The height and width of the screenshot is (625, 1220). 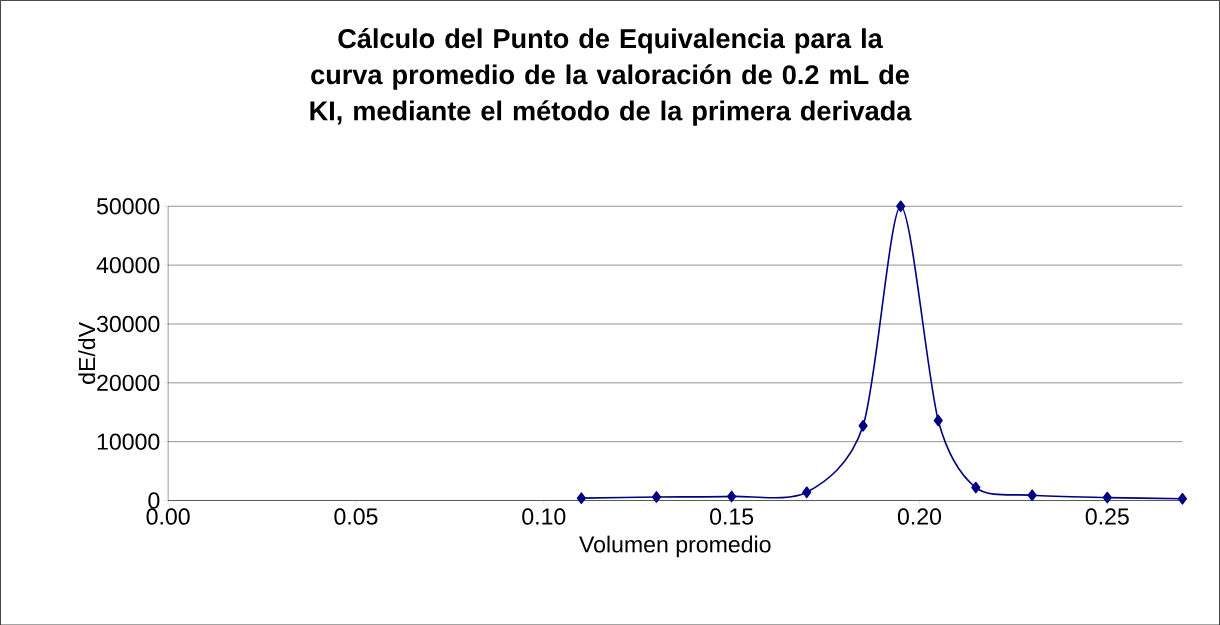 I want to click on x-tick-label: 0.05, so click(x=356, y=516).